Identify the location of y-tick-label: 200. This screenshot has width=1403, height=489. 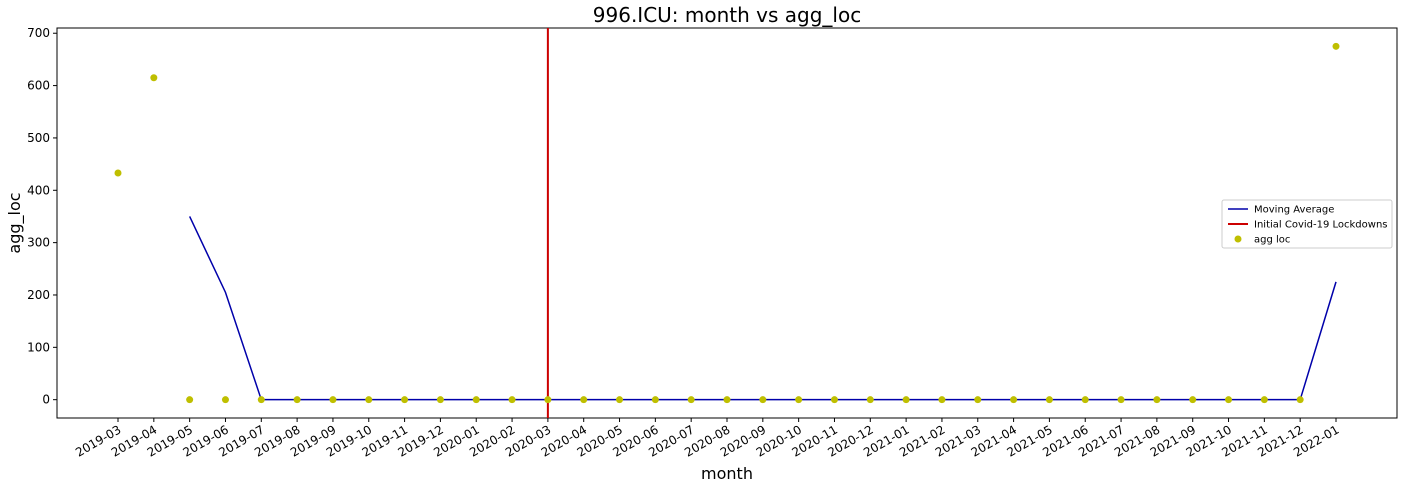
(38, 295).